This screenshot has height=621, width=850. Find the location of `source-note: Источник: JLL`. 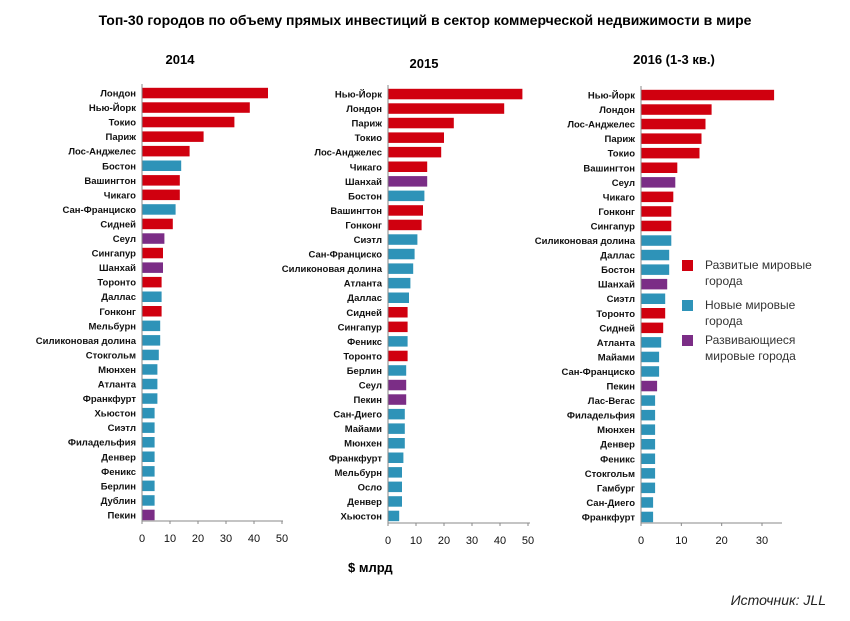

source-note: Источник: JLL is located at coordinates (778, 600).